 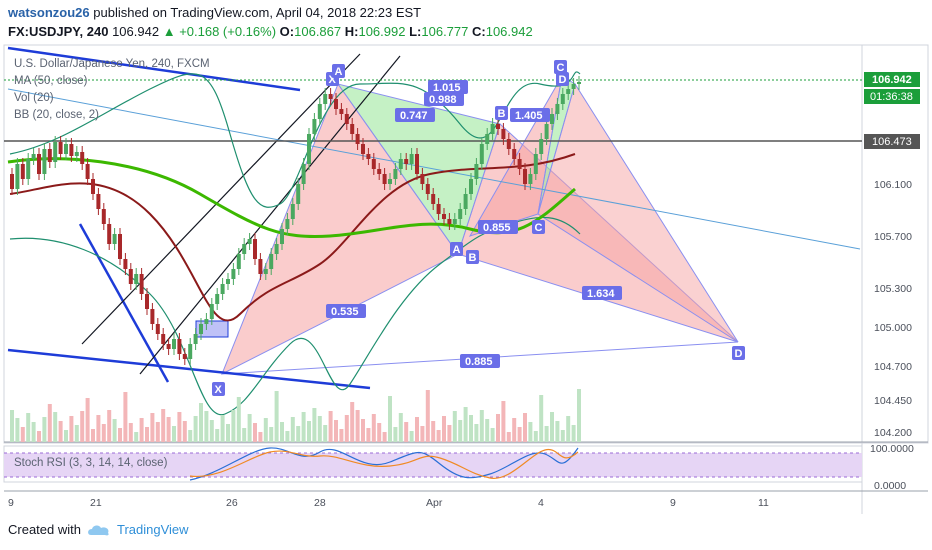 What do you see at coordinates (169, 31) in the screenshot?
I see `up-triangle-icon: ▲` at bounding box center [169, 31].